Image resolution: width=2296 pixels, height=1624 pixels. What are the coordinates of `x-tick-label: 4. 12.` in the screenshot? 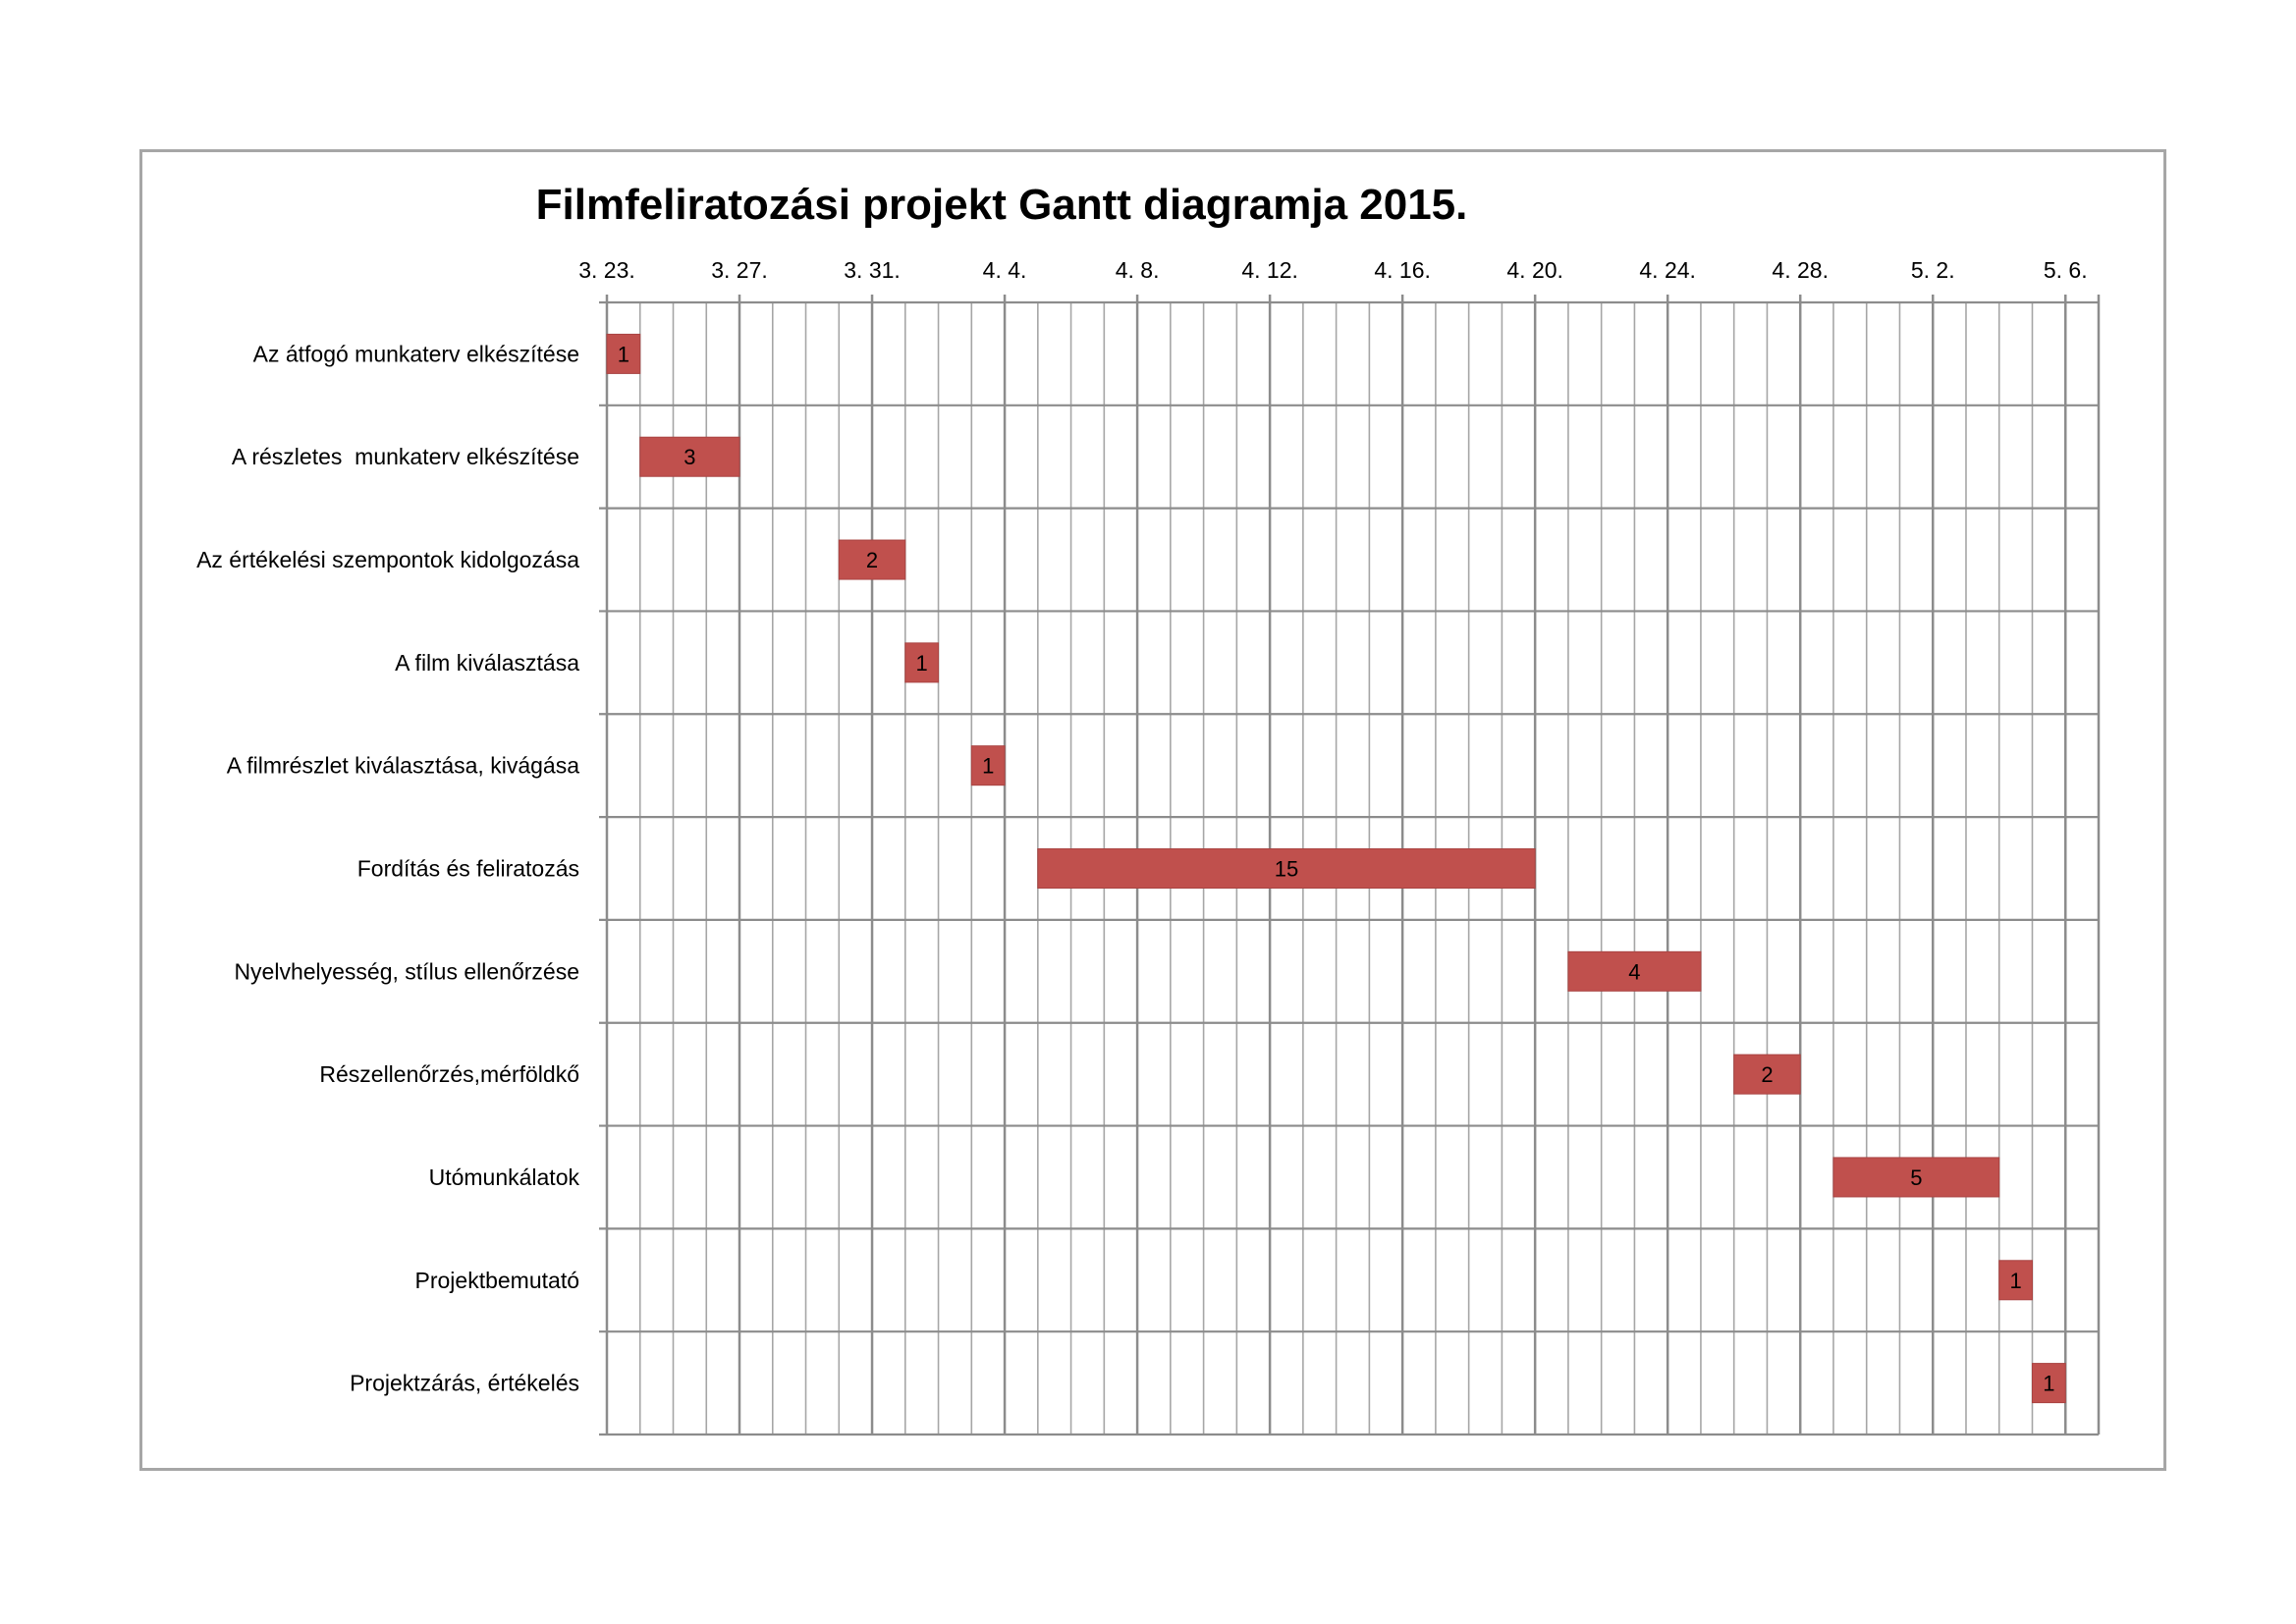 It's located at (1269, 270).